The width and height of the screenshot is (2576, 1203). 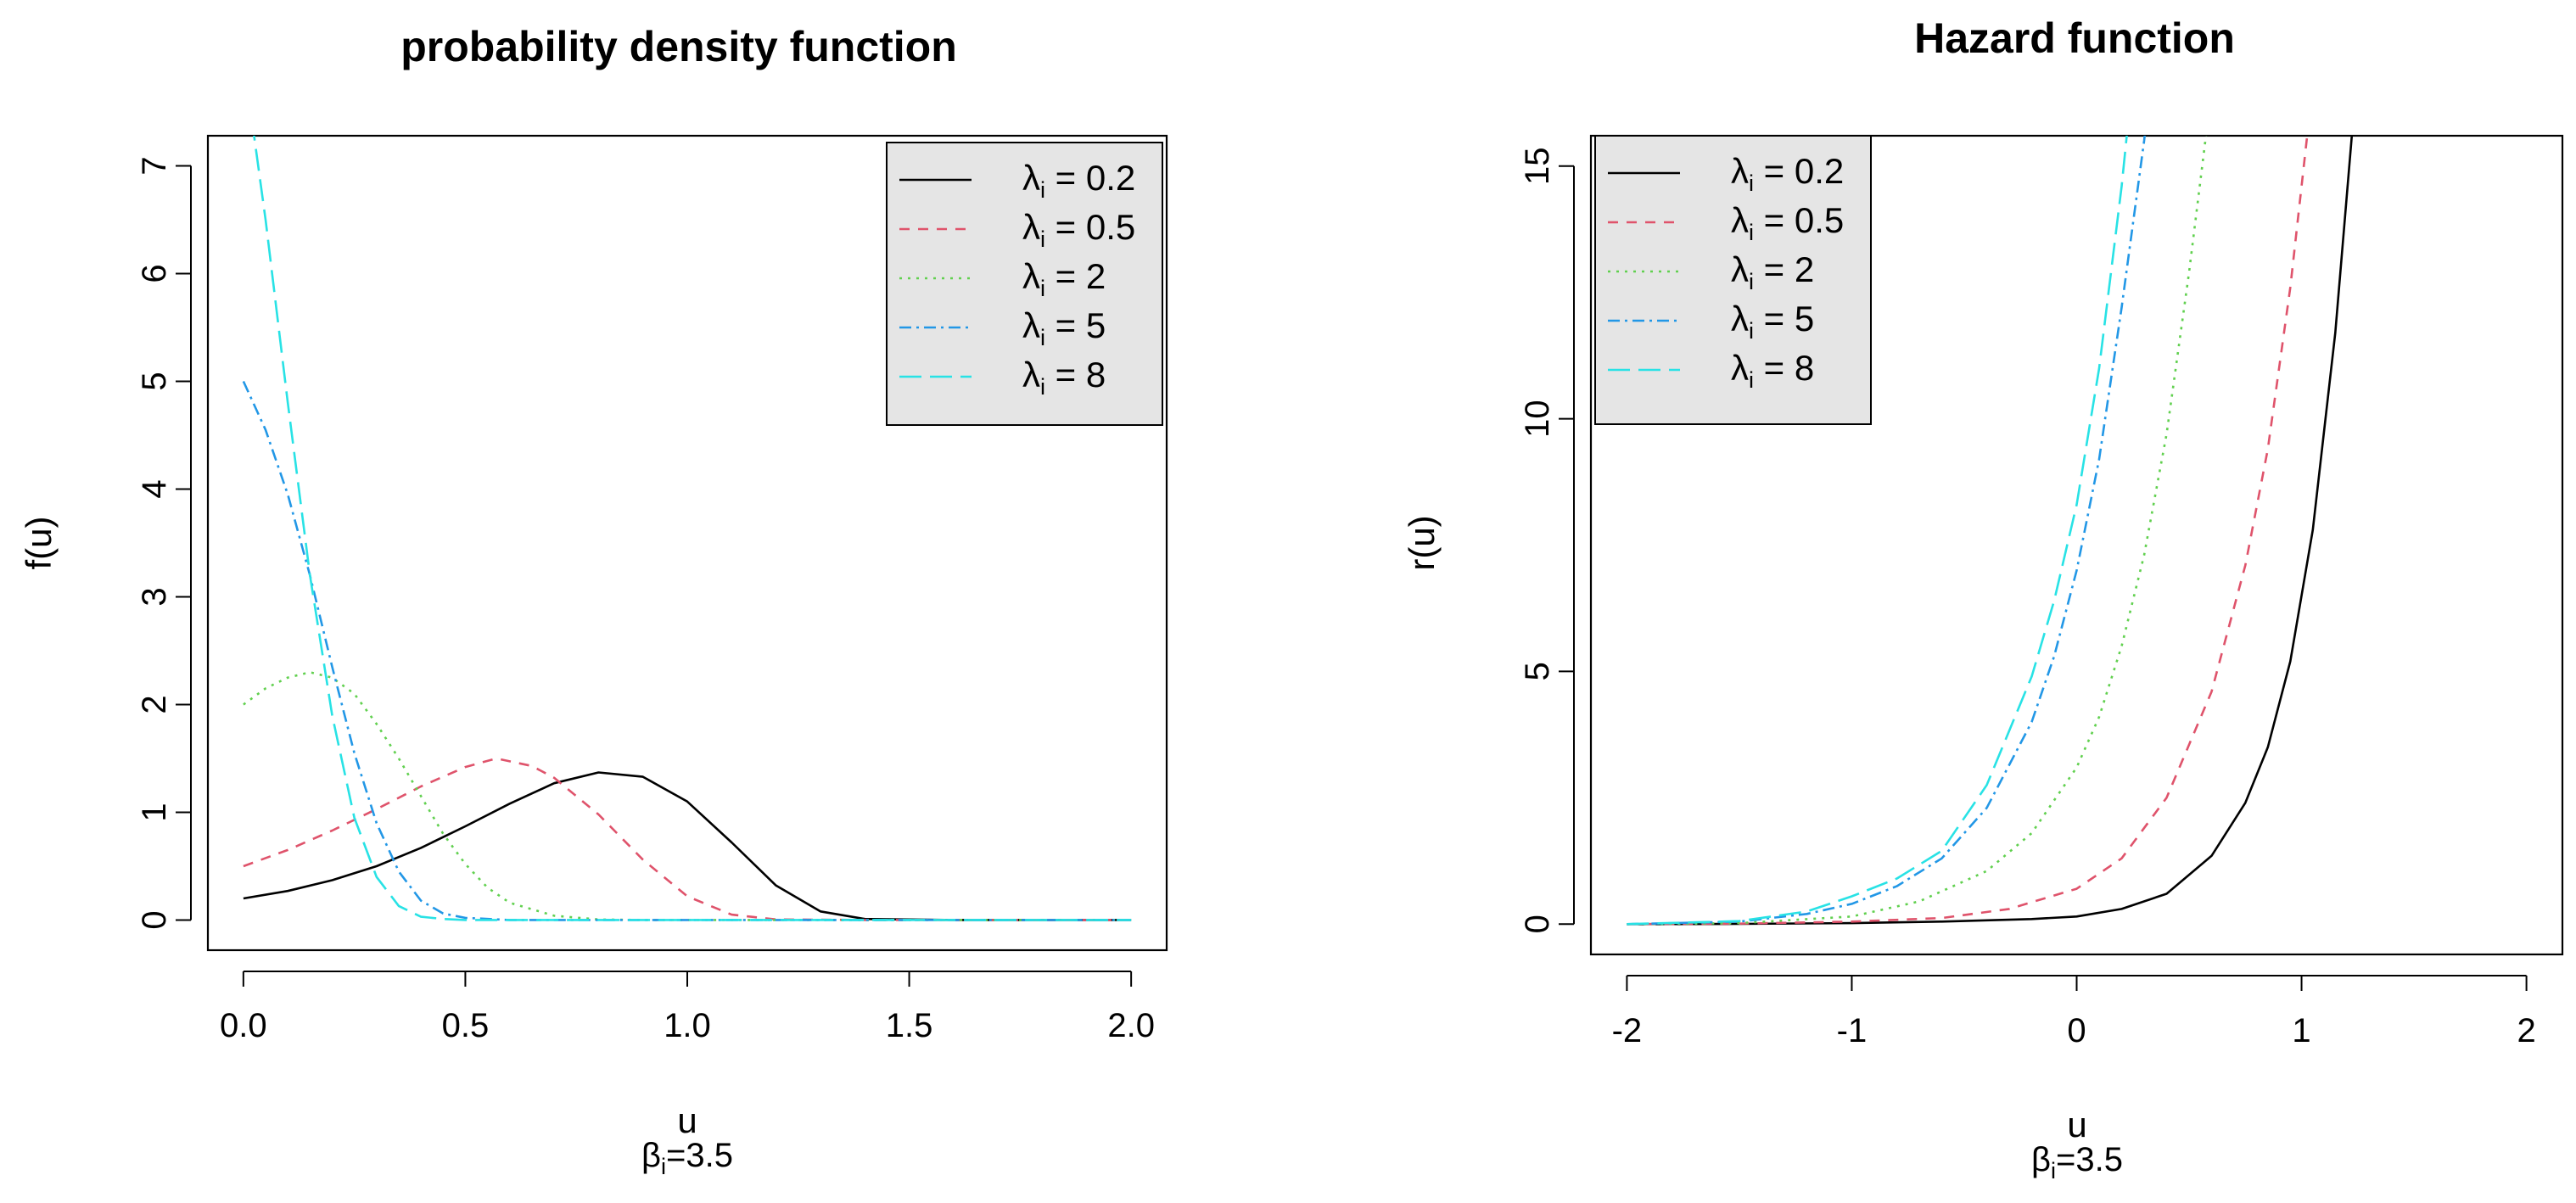 What do you see at coordinates (2089, 1159) in the screenshot?
I see `hazard-subtitle-rest: =3.5` at bounding box center [2089, 1159].